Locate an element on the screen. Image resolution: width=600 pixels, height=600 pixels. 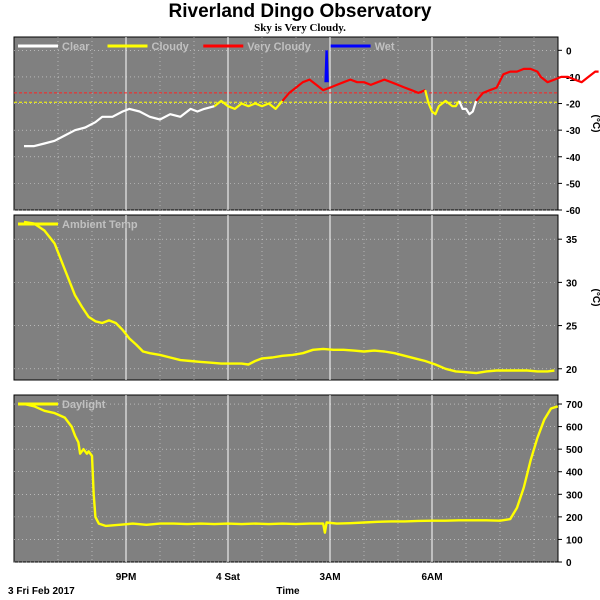
y-tick-label: -30 is located at coordinates (573, 131).